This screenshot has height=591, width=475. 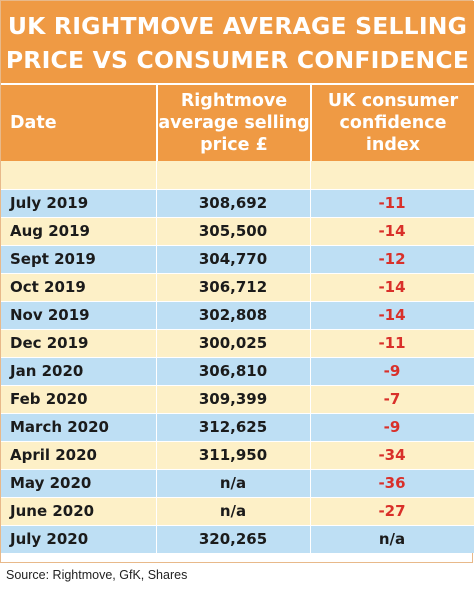 I want to click on header-confidence-line-3: index, so click(x=393, y=145).